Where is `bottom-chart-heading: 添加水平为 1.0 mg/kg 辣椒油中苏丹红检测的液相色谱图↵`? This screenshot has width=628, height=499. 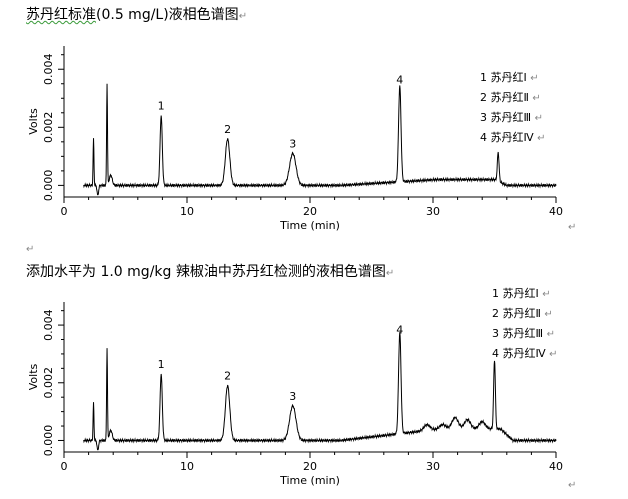
bottom-chart-heading: 添加水平为 1.0 mg/kg 辣椒油中苏丹红检测的液相色谱图↵ is located at coordinates (210, 273).